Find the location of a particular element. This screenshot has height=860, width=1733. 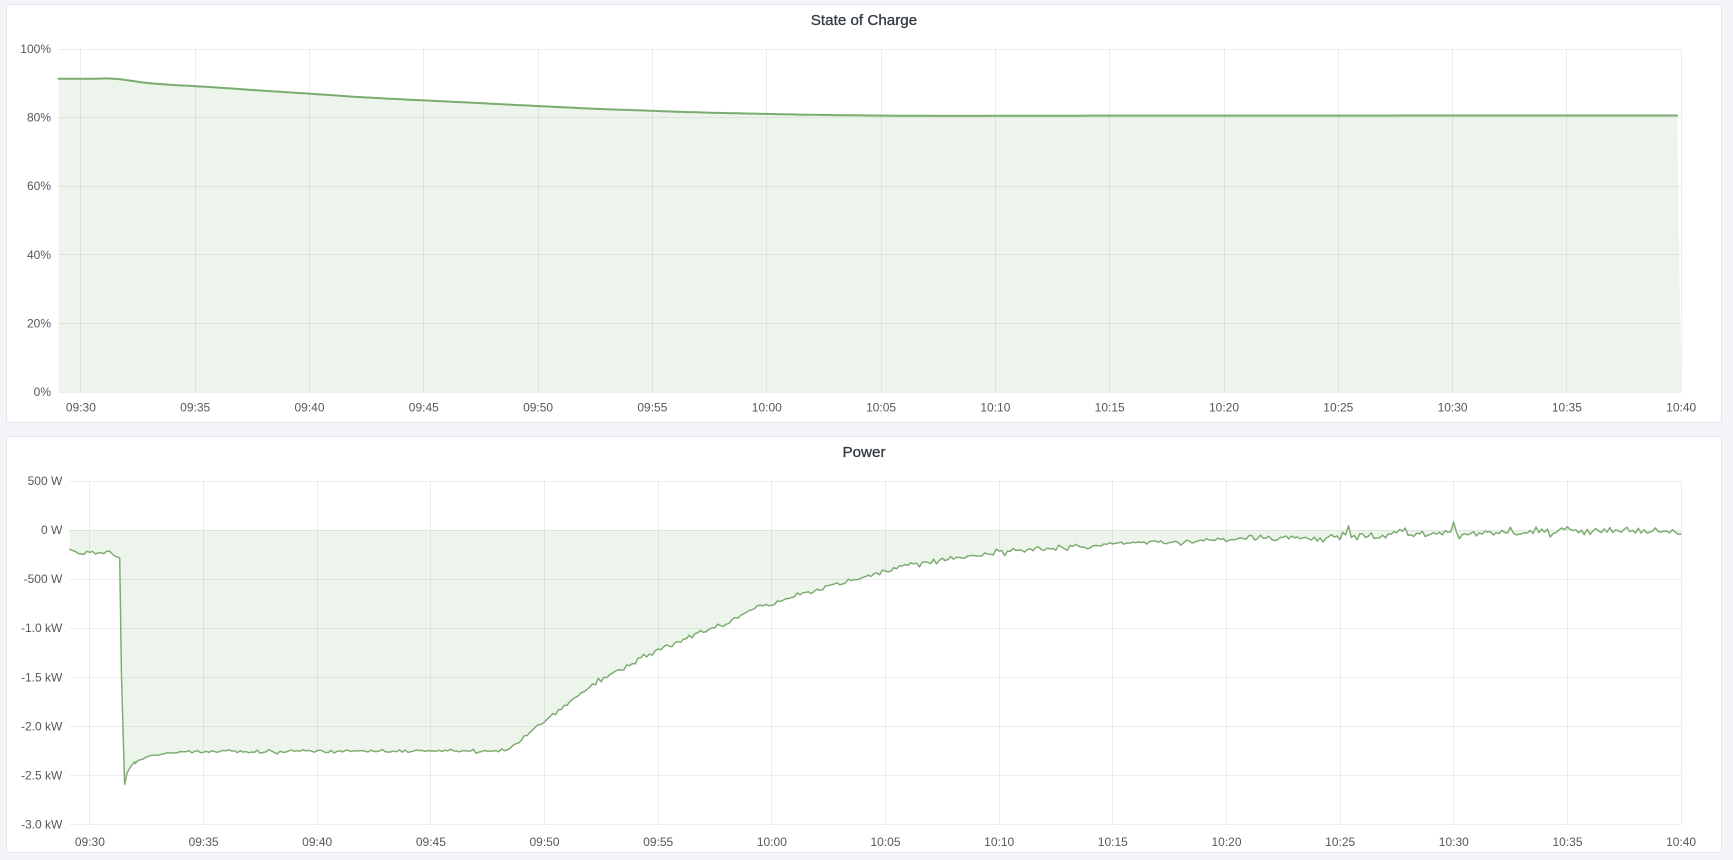

svg-text: -2.0 kW is located at coordinates (42, 726).